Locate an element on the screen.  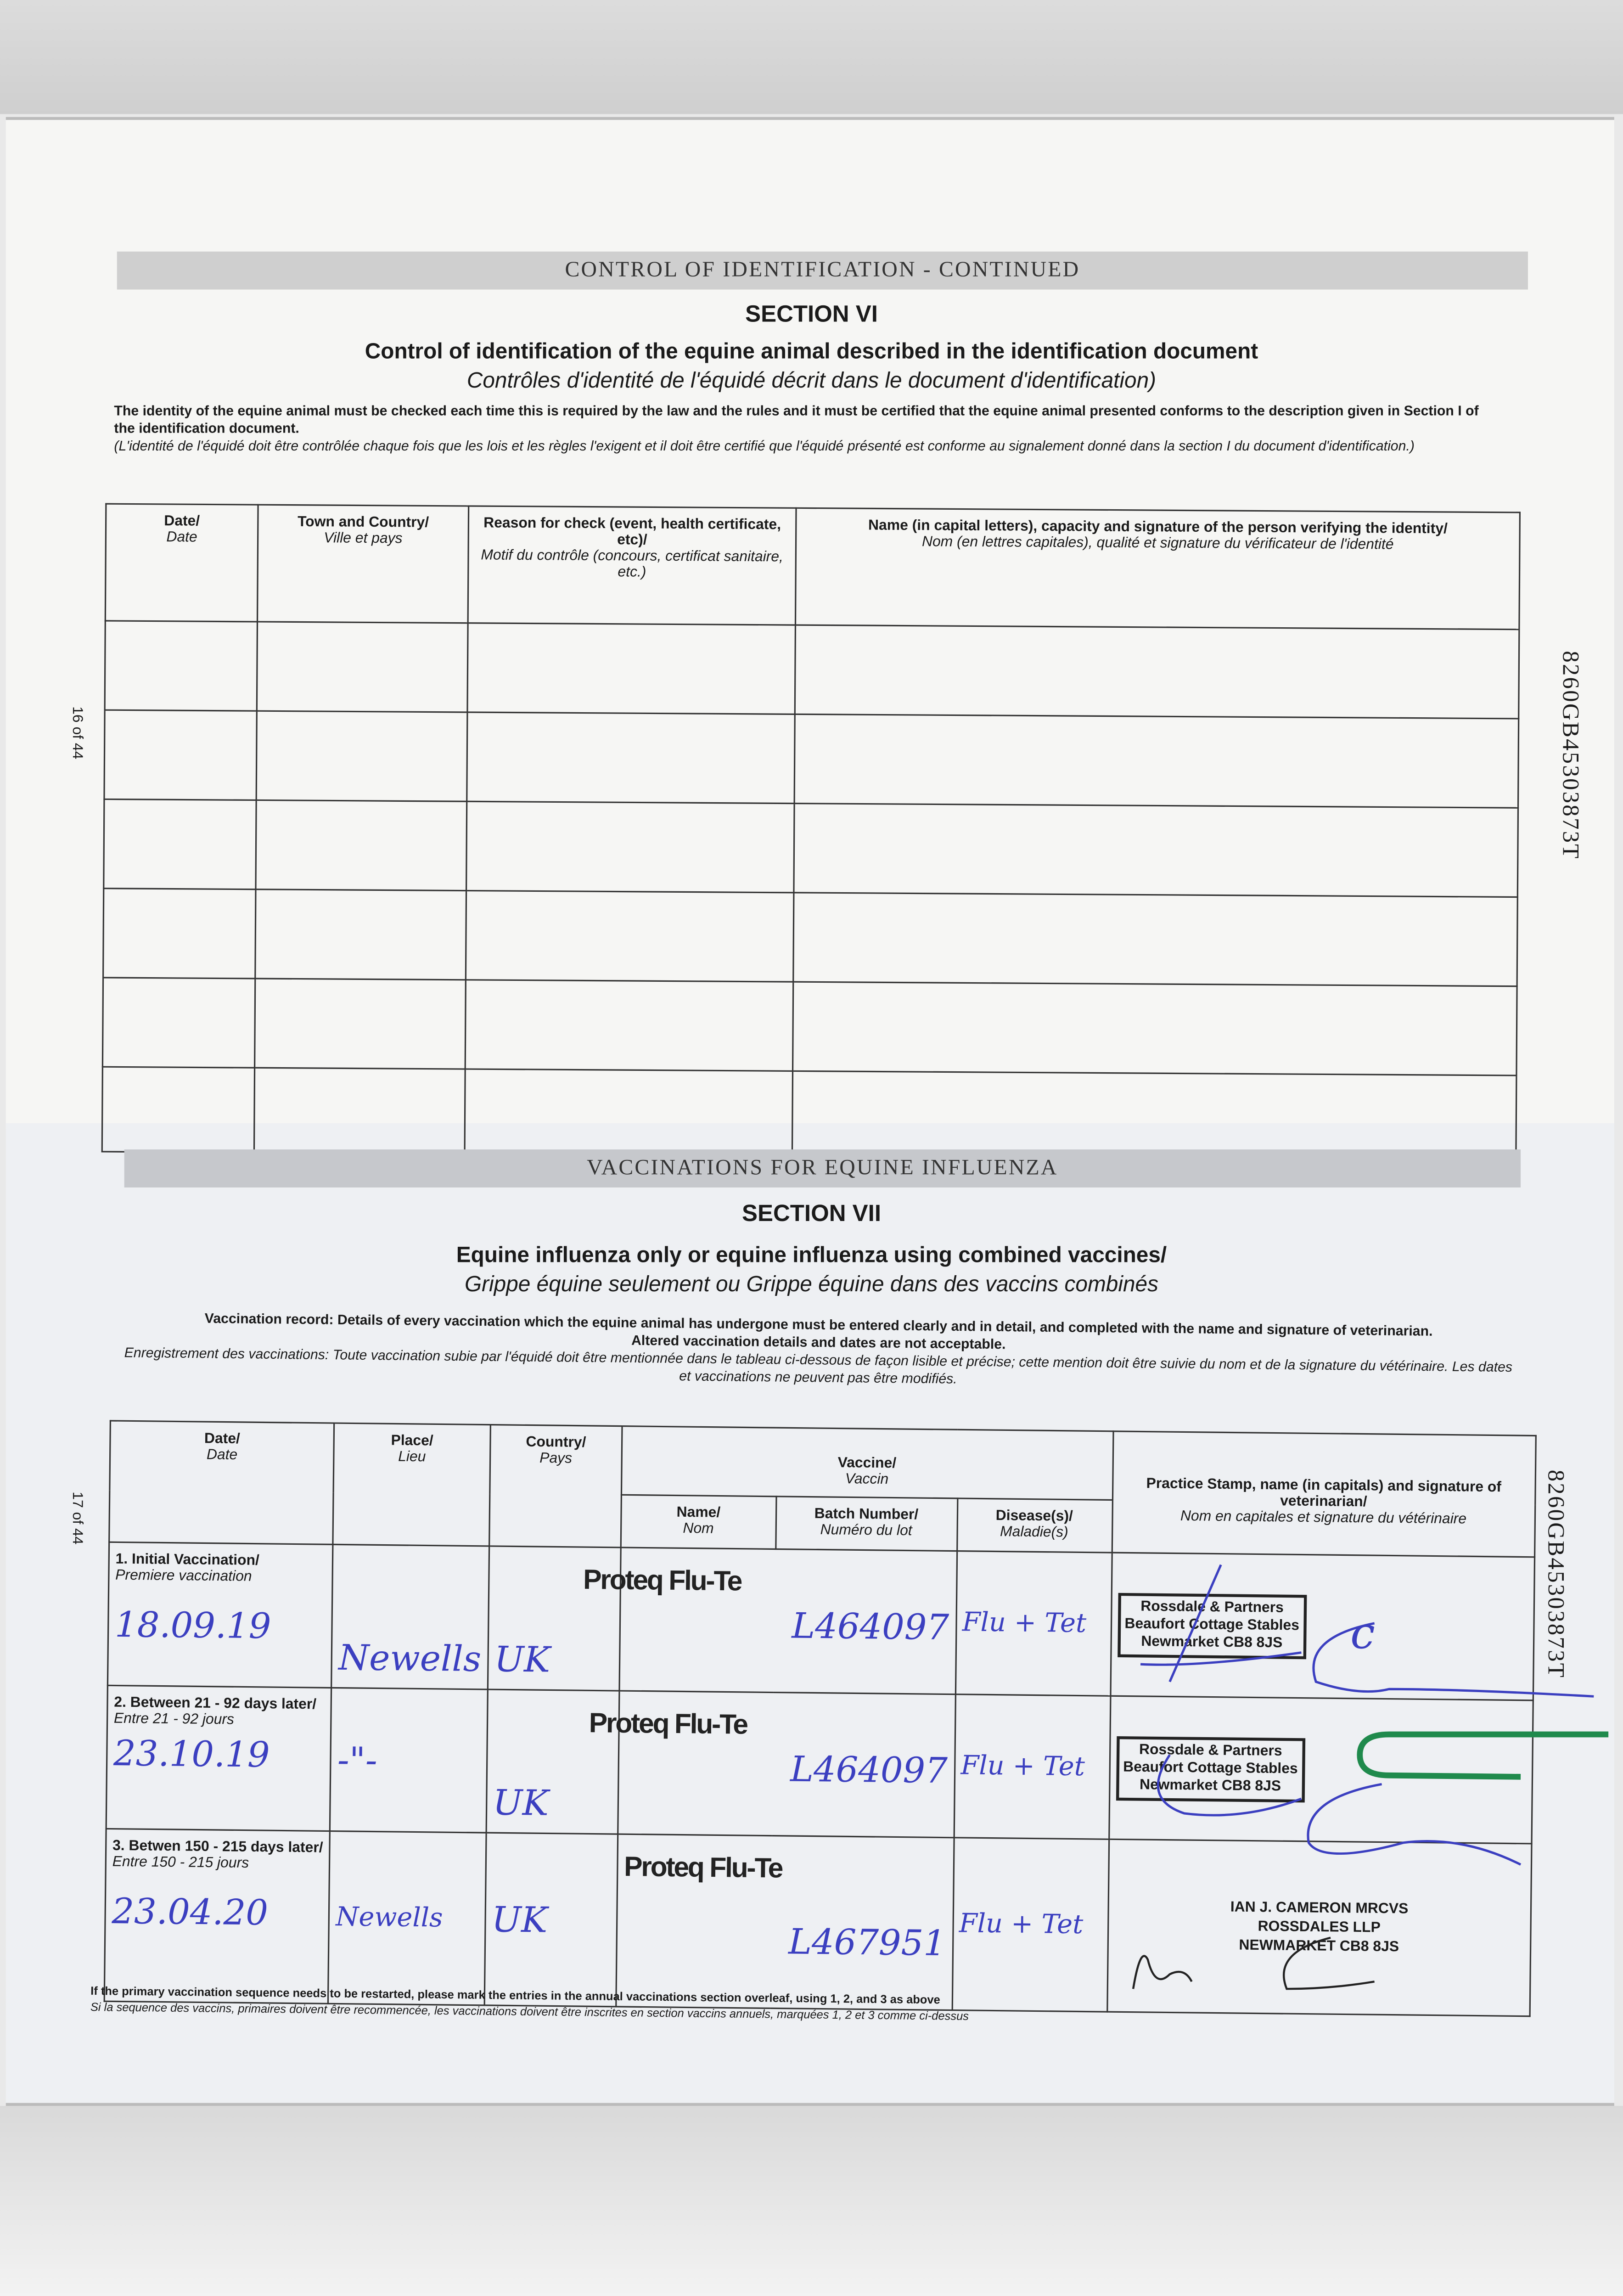
place-cell: -"- is located at coordinates (409, 1760).